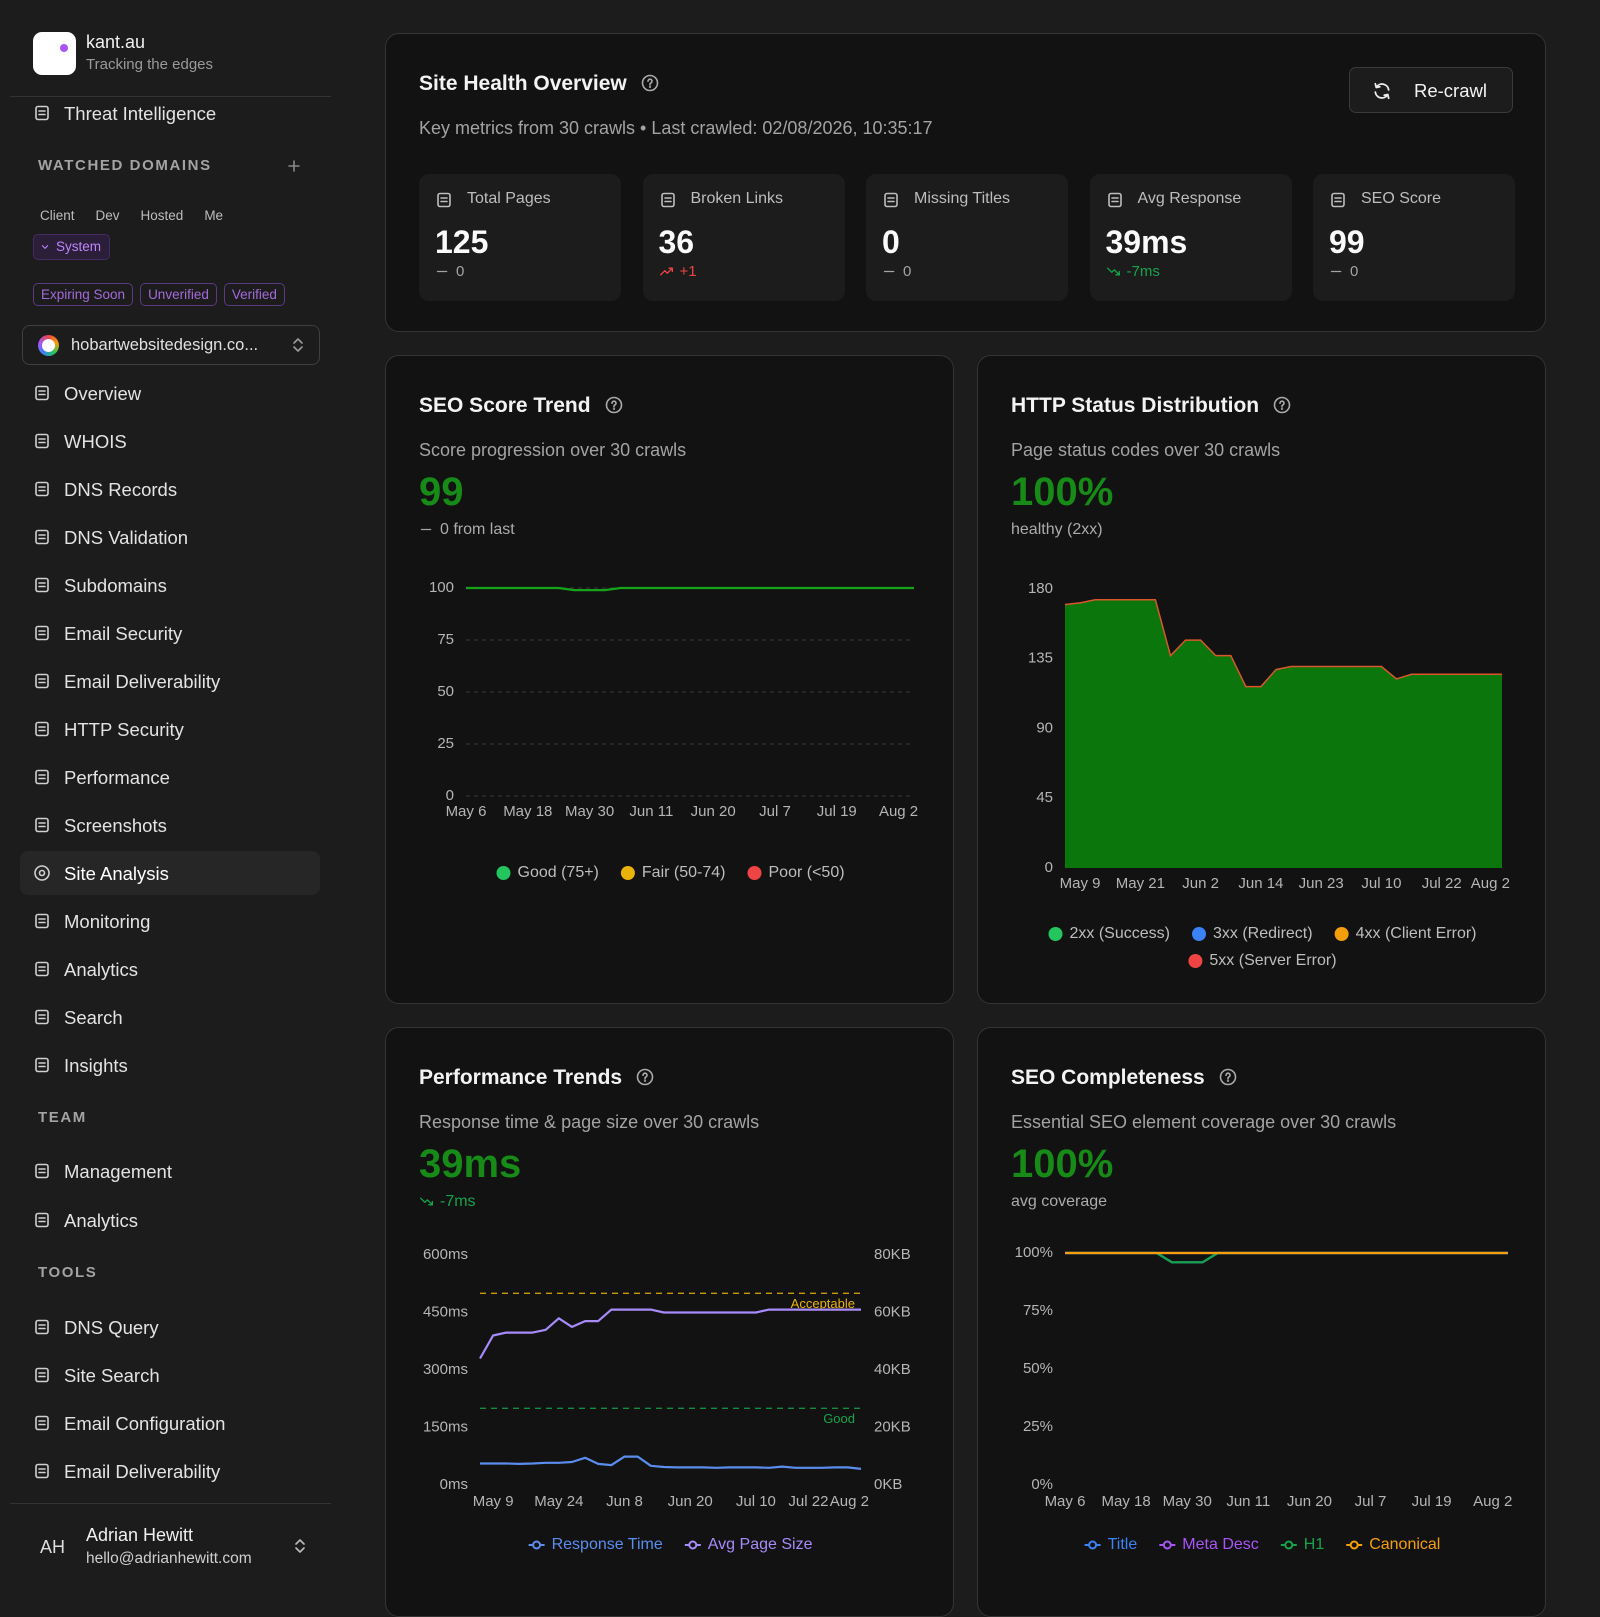 Image resolution: width=1600 pixels, height=1617 pixels. Describe the element at coordinates (72, 247) in the screenshot. I see `active-tag: System` at that location.